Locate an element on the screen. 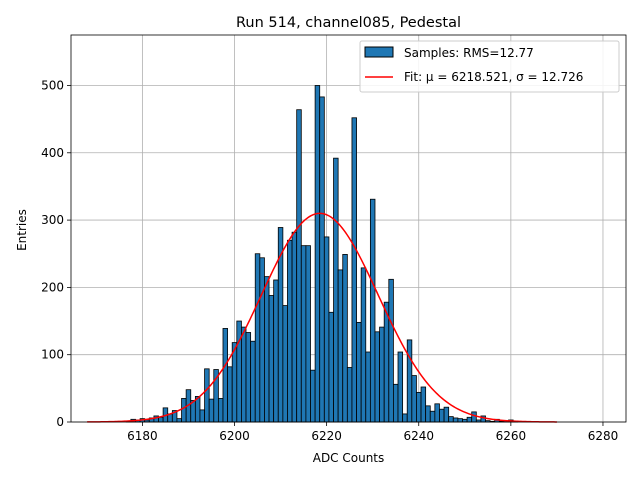 Image resolution: width=640 pixels, height=480 pixels. legend-box is located at coordinates (489, 66).